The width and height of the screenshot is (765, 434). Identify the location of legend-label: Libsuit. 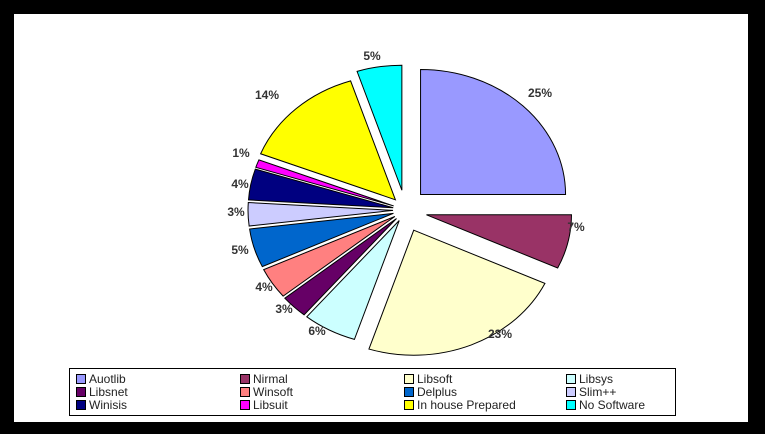
(270, 405).